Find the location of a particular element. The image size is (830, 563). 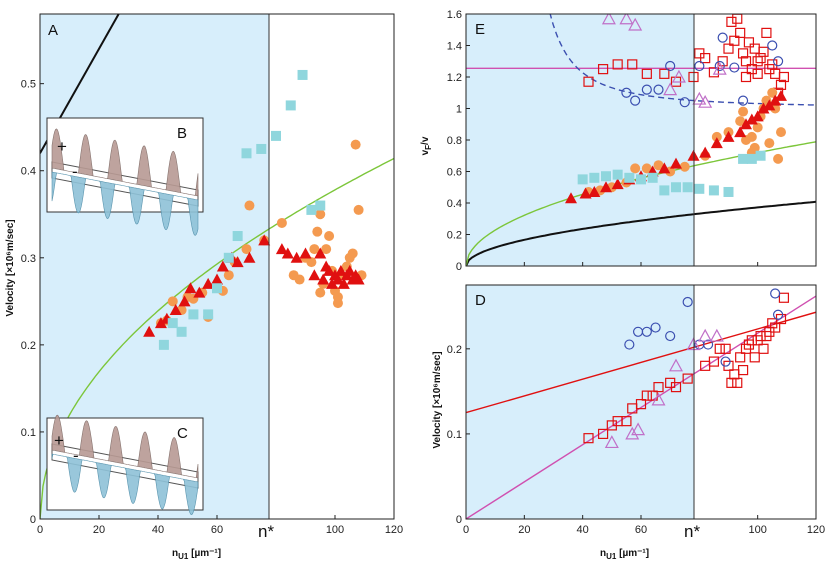

inset-c-plus: + is located at coordinates (59, 440).